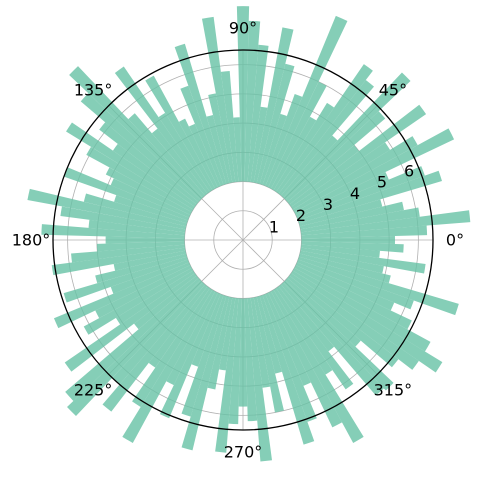 Image resolution: width=480 pixels, height=480 pixels. What do you see at coordinates (409, 170) in the screenshot?
I see `radius-tick-label-6: 6` at bounding box center [409, 170].